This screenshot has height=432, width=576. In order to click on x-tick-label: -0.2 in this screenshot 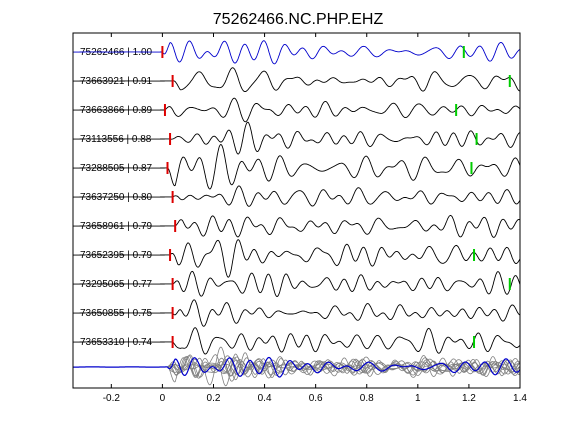, I will do `click(112, 398)`.